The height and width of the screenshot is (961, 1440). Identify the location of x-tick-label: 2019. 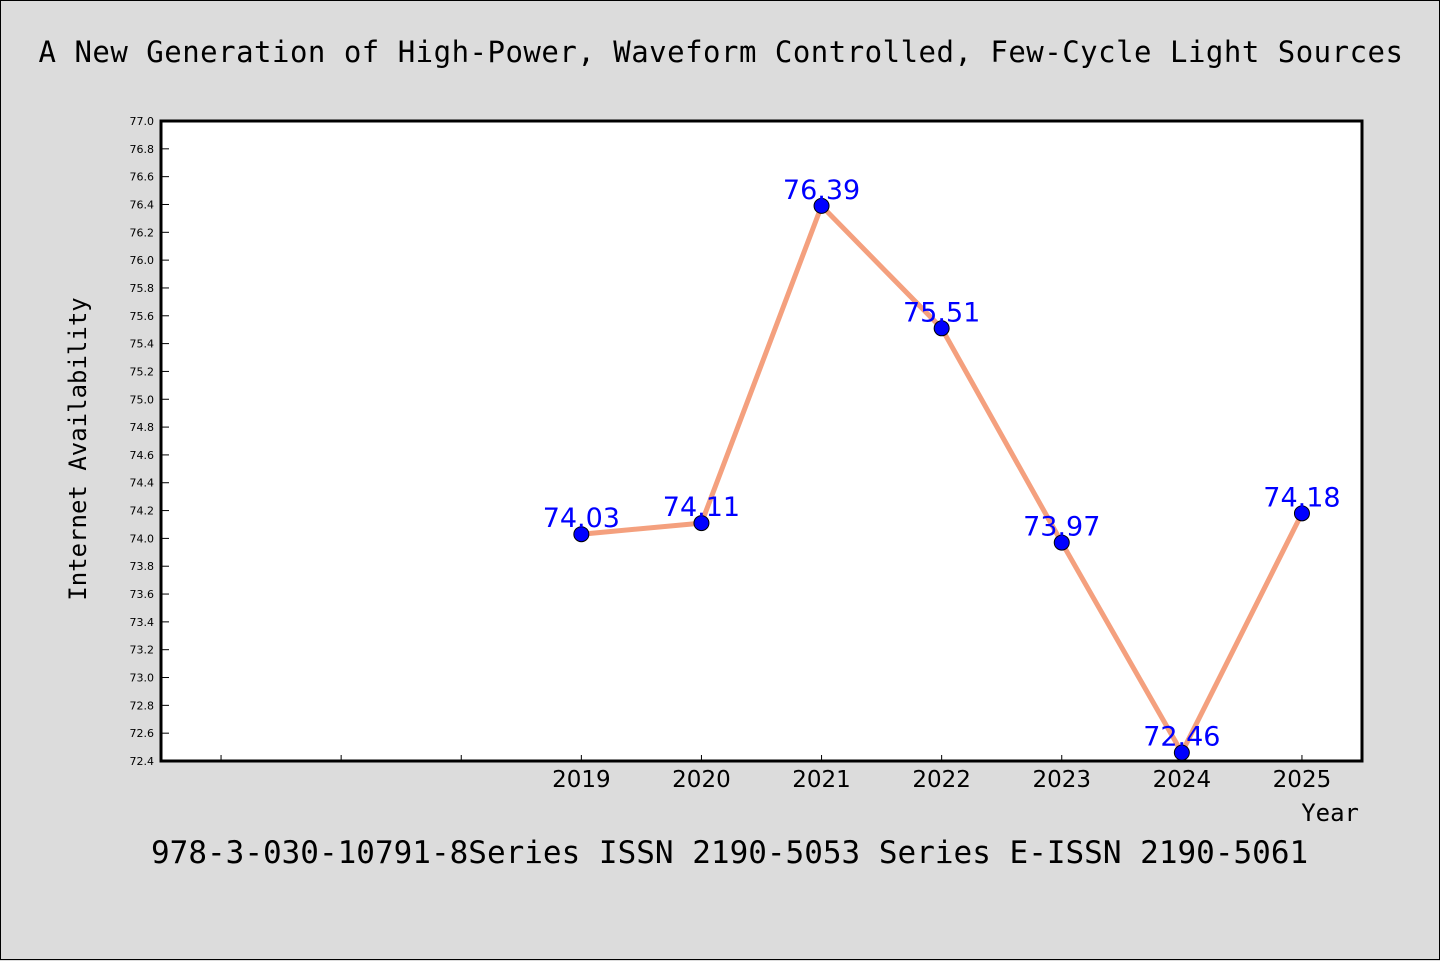
(581, 780).